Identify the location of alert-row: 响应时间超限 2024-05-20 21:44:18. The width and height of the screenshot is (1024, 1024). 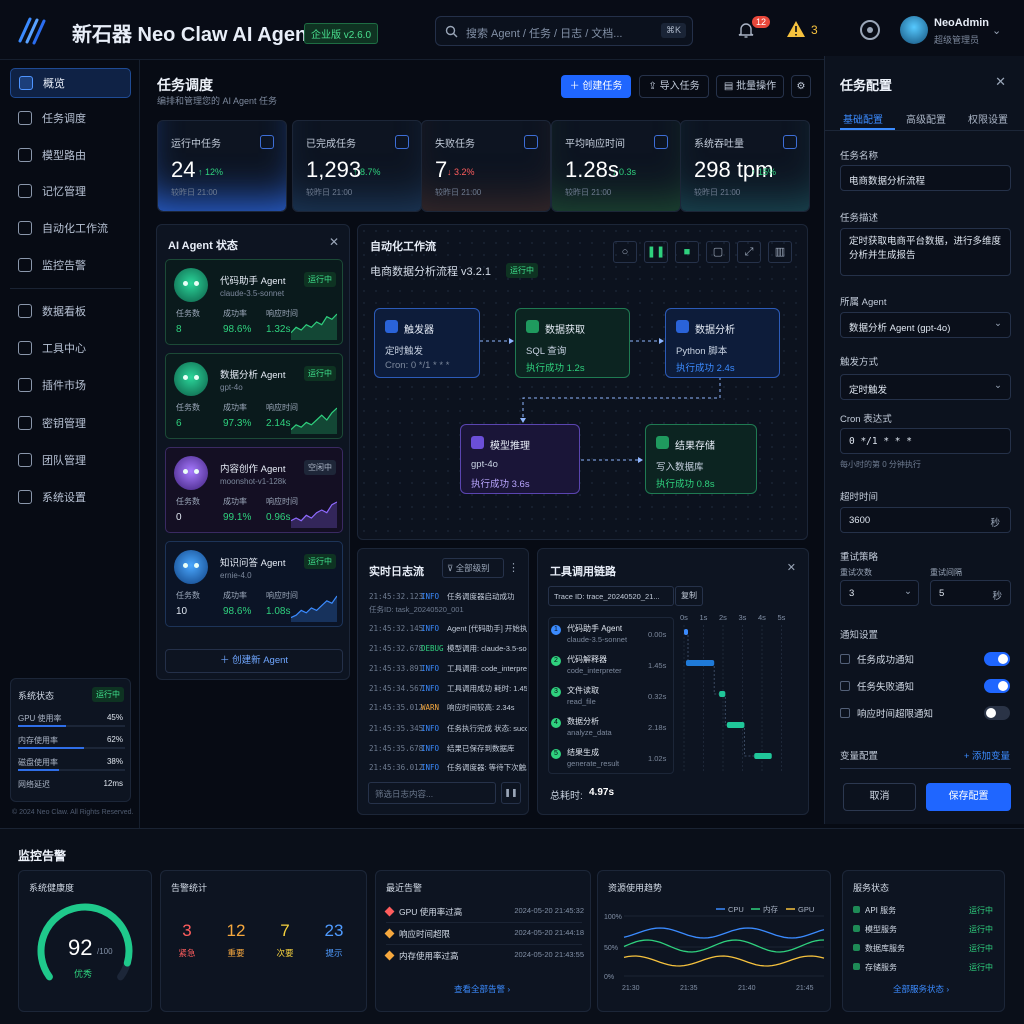
(484, 934).